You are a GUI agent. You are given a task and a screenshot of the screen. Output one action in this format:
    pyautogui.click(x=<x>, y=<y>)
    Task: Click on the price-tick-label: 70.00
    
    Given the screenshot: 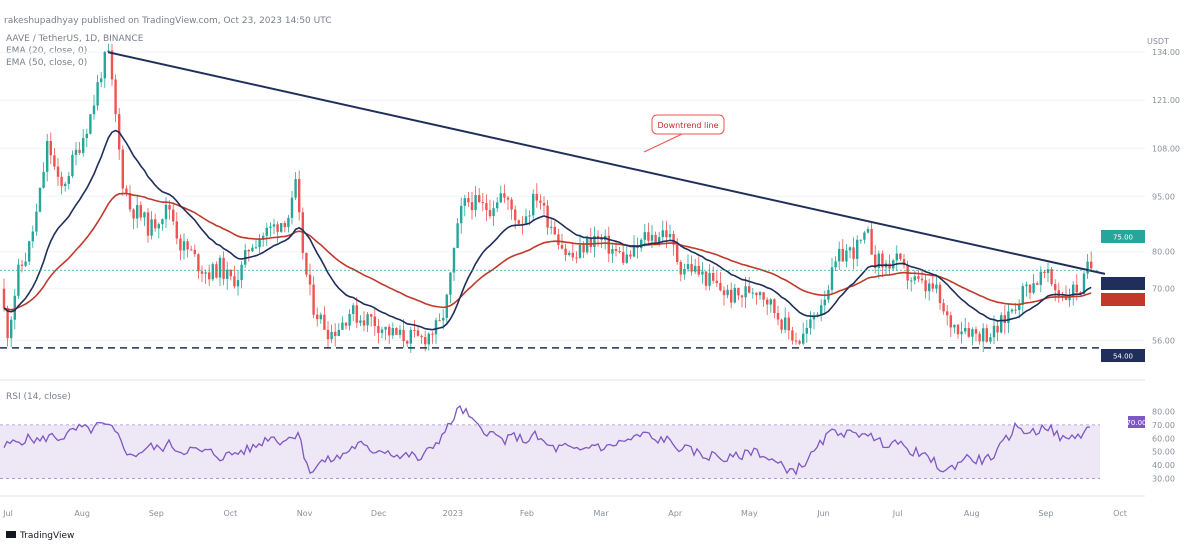 What is the action you would take?
    pyautogui.click(x=1163, y=289)
    